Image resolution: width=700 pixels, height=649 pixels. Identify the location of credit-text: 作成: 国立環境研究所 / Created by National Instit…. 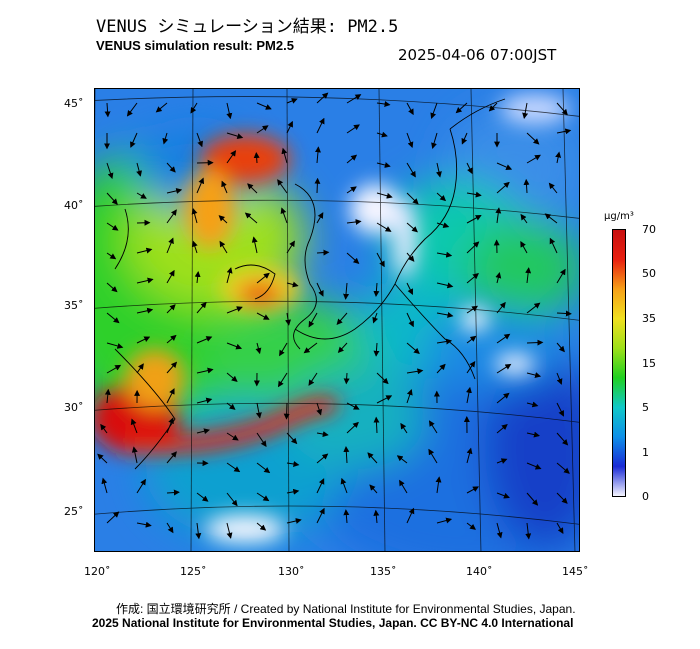
(346, 609).